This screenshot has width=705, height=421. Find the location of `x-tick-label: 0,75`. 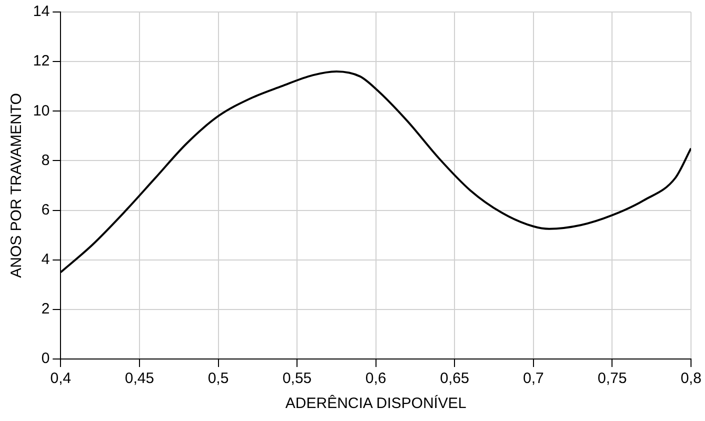

x-tick-label: 0,75 is located at coordinates (612, 379).